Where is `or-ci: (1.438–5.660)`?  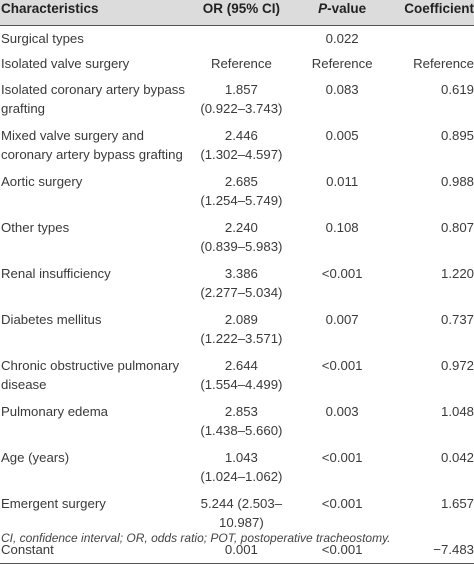 or-ci: (1.438–5.660) is located at coordinates (241, 430).